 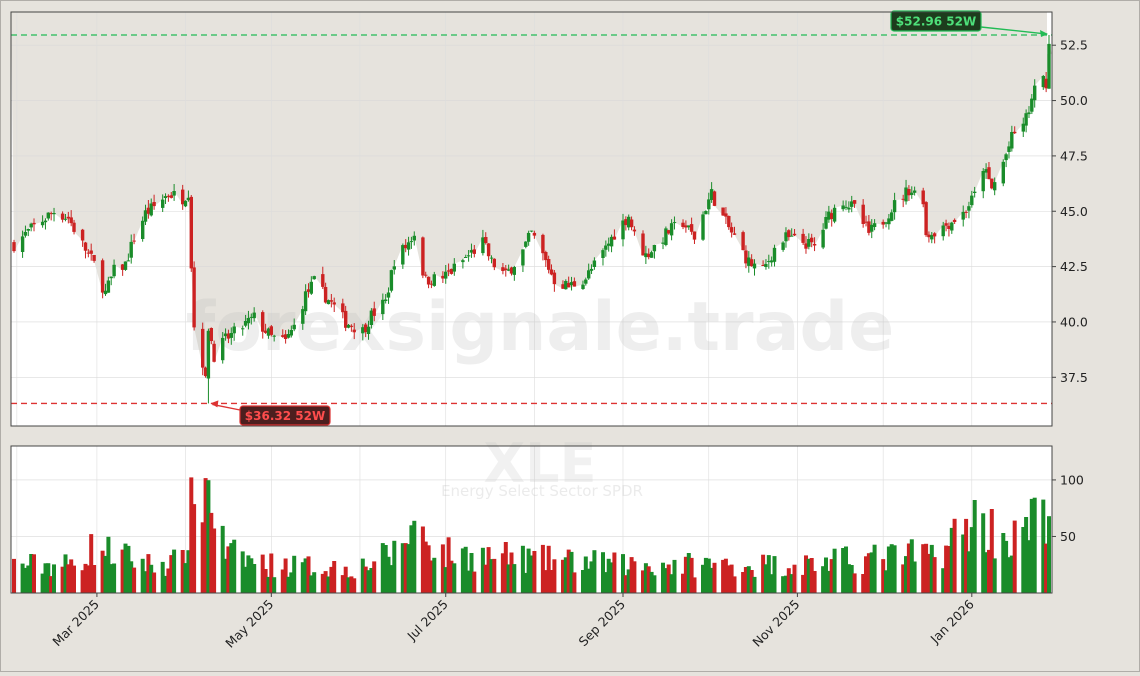 What do you see at coordinates (285, 416) in the screenshot?
I see `low-52w-label: $36.32 52W` at bounding box center [285, 416].